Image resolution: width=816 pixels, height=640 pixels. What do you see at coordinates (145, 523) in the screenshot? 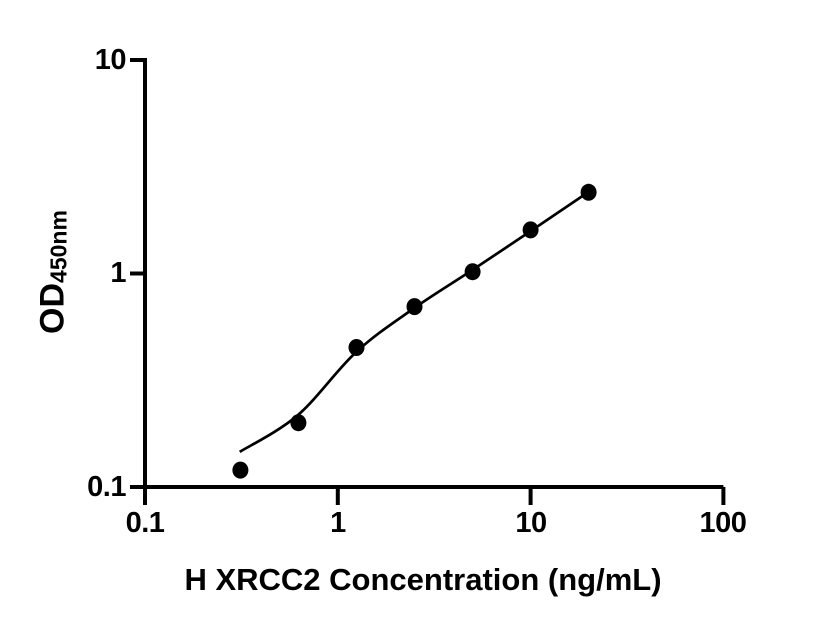
I see `x-tick-label-0.1: 0.1` at bounding box center [145, 523].